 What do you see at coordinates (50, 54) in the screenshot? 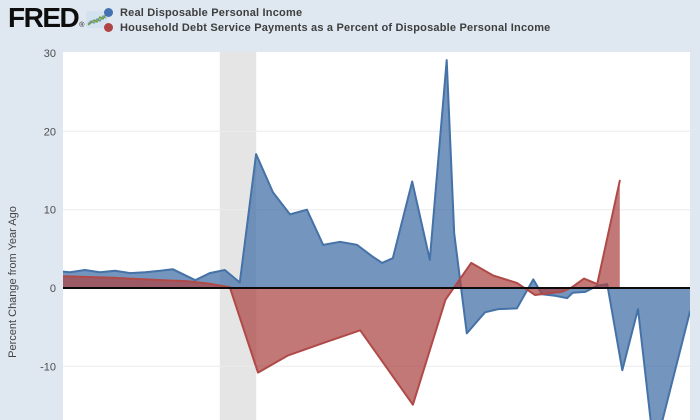
I see `y-tick-label-30: 30` at bounding box center [50, 54].